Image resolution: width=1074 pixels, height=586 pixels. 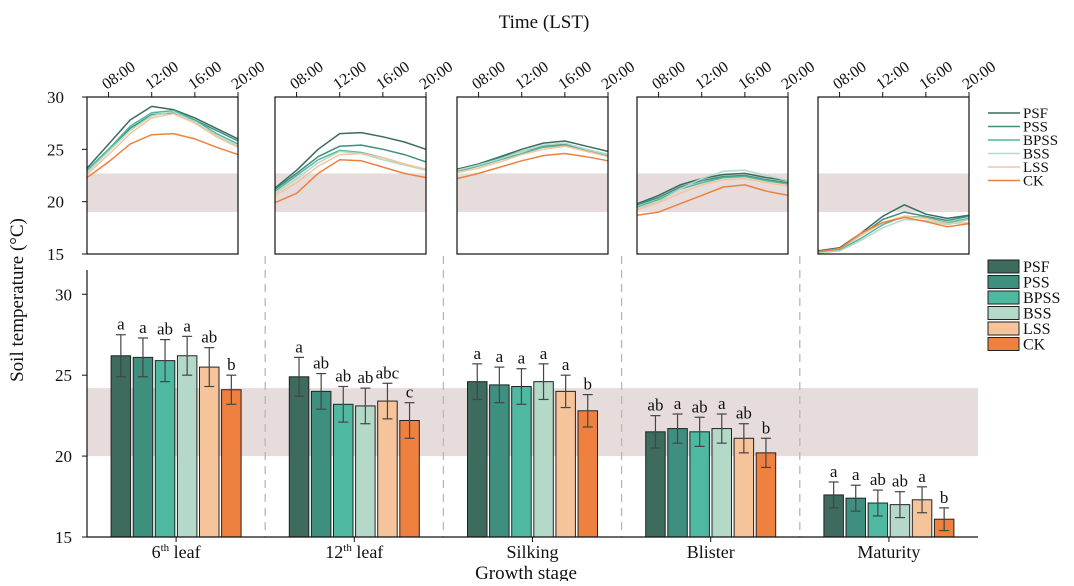 I want to click on series-line-bpss, so click(x=162, y=140).